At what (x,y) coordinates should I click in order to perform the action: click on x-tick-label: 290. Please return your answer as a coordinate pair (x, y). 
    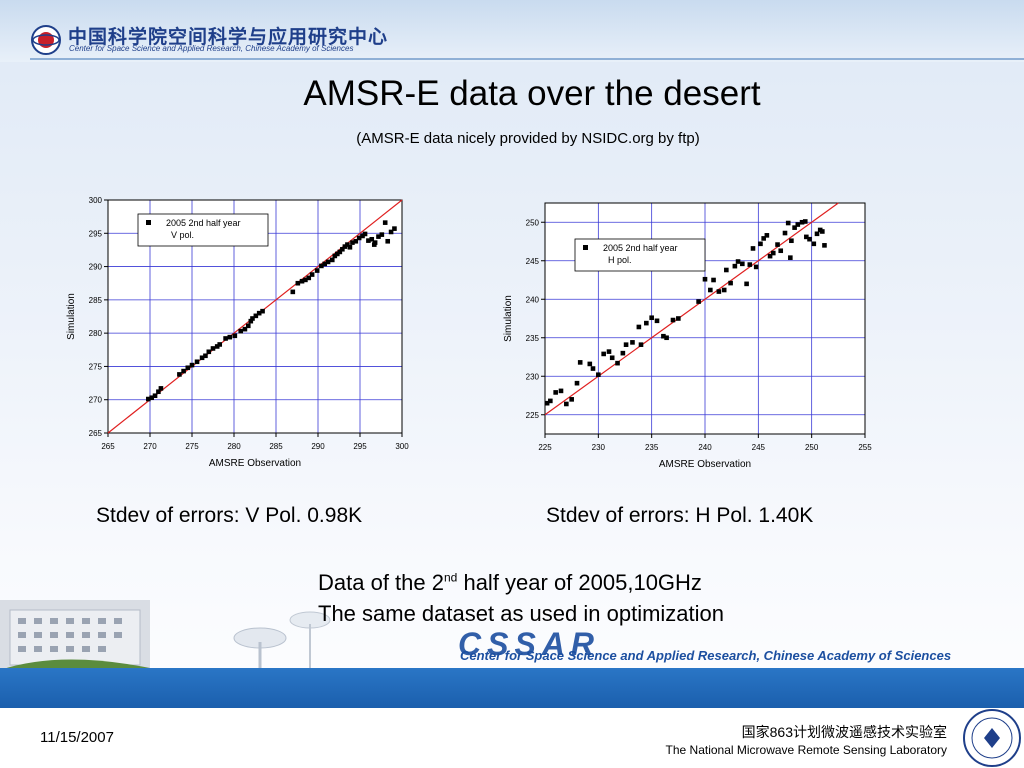
    Looking at the image, I should click on (318, 446).